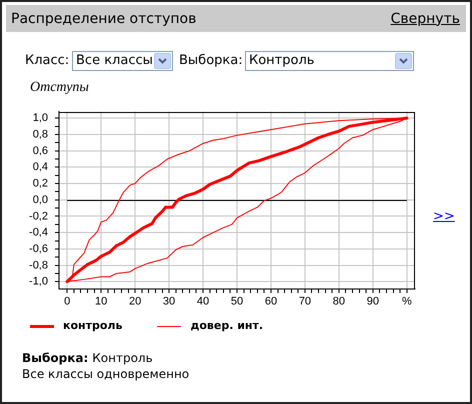 This screenshot has height=404, width=472. I want to click on dropdown: Контроль, so click(329, 61).